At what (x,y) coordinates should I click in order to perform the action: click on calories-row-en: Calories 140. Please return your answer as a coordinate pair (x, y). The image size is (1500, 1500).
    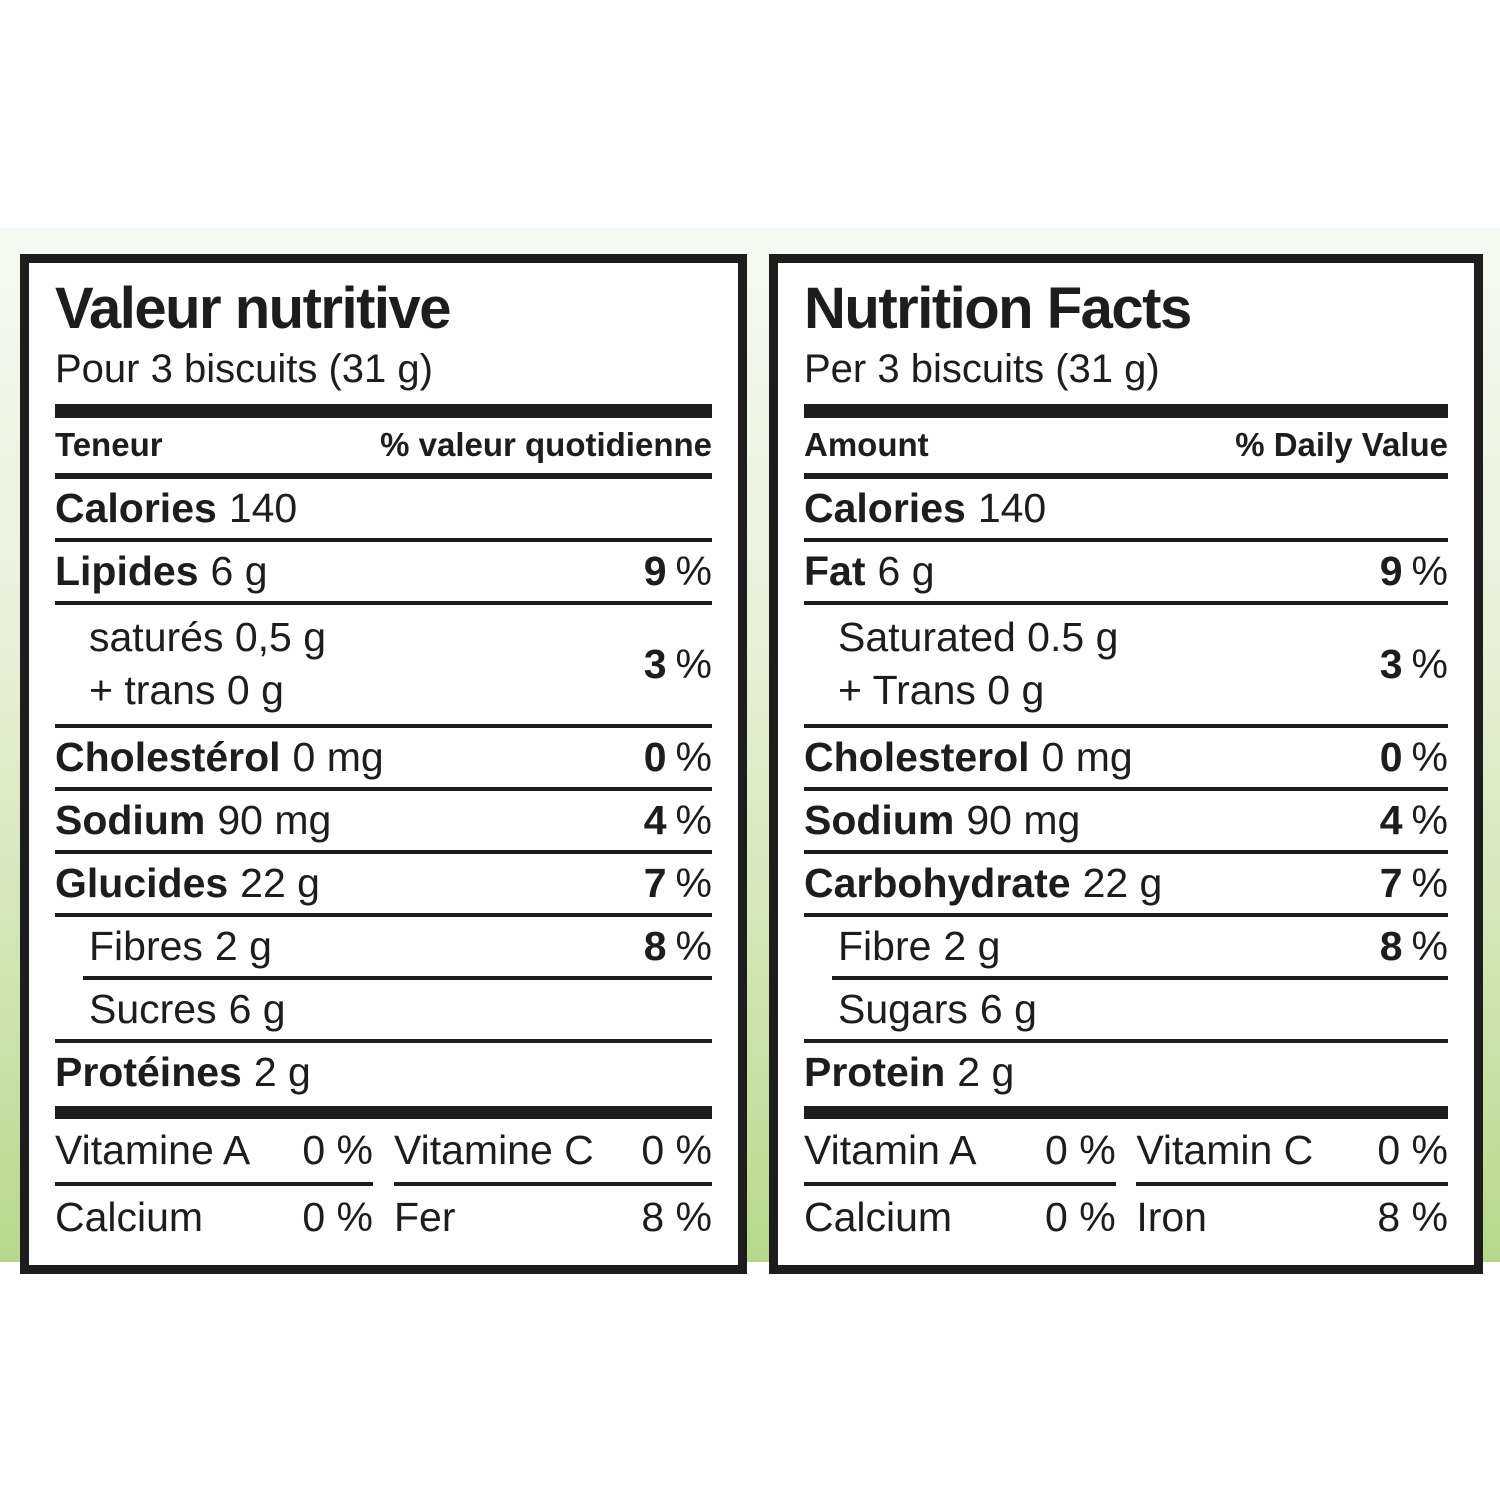
    Looking at the image, I should click on (1126, 508).